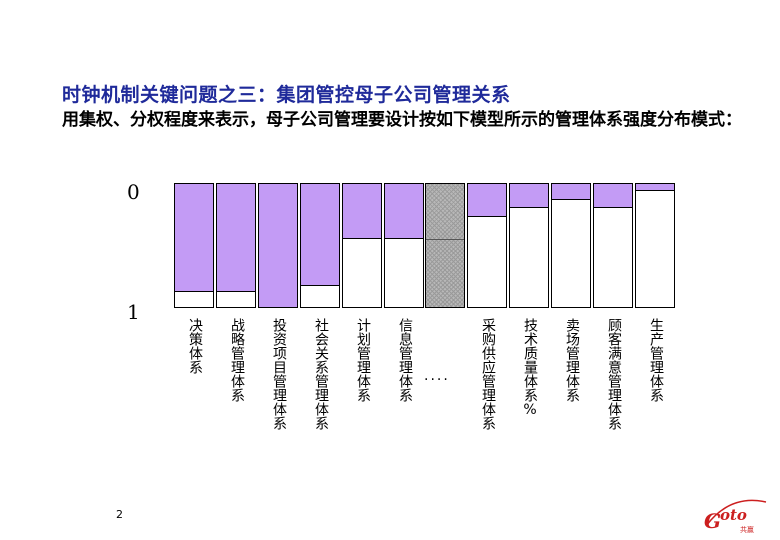  I want to click on category-label: 决策体系, so click(195, 346).